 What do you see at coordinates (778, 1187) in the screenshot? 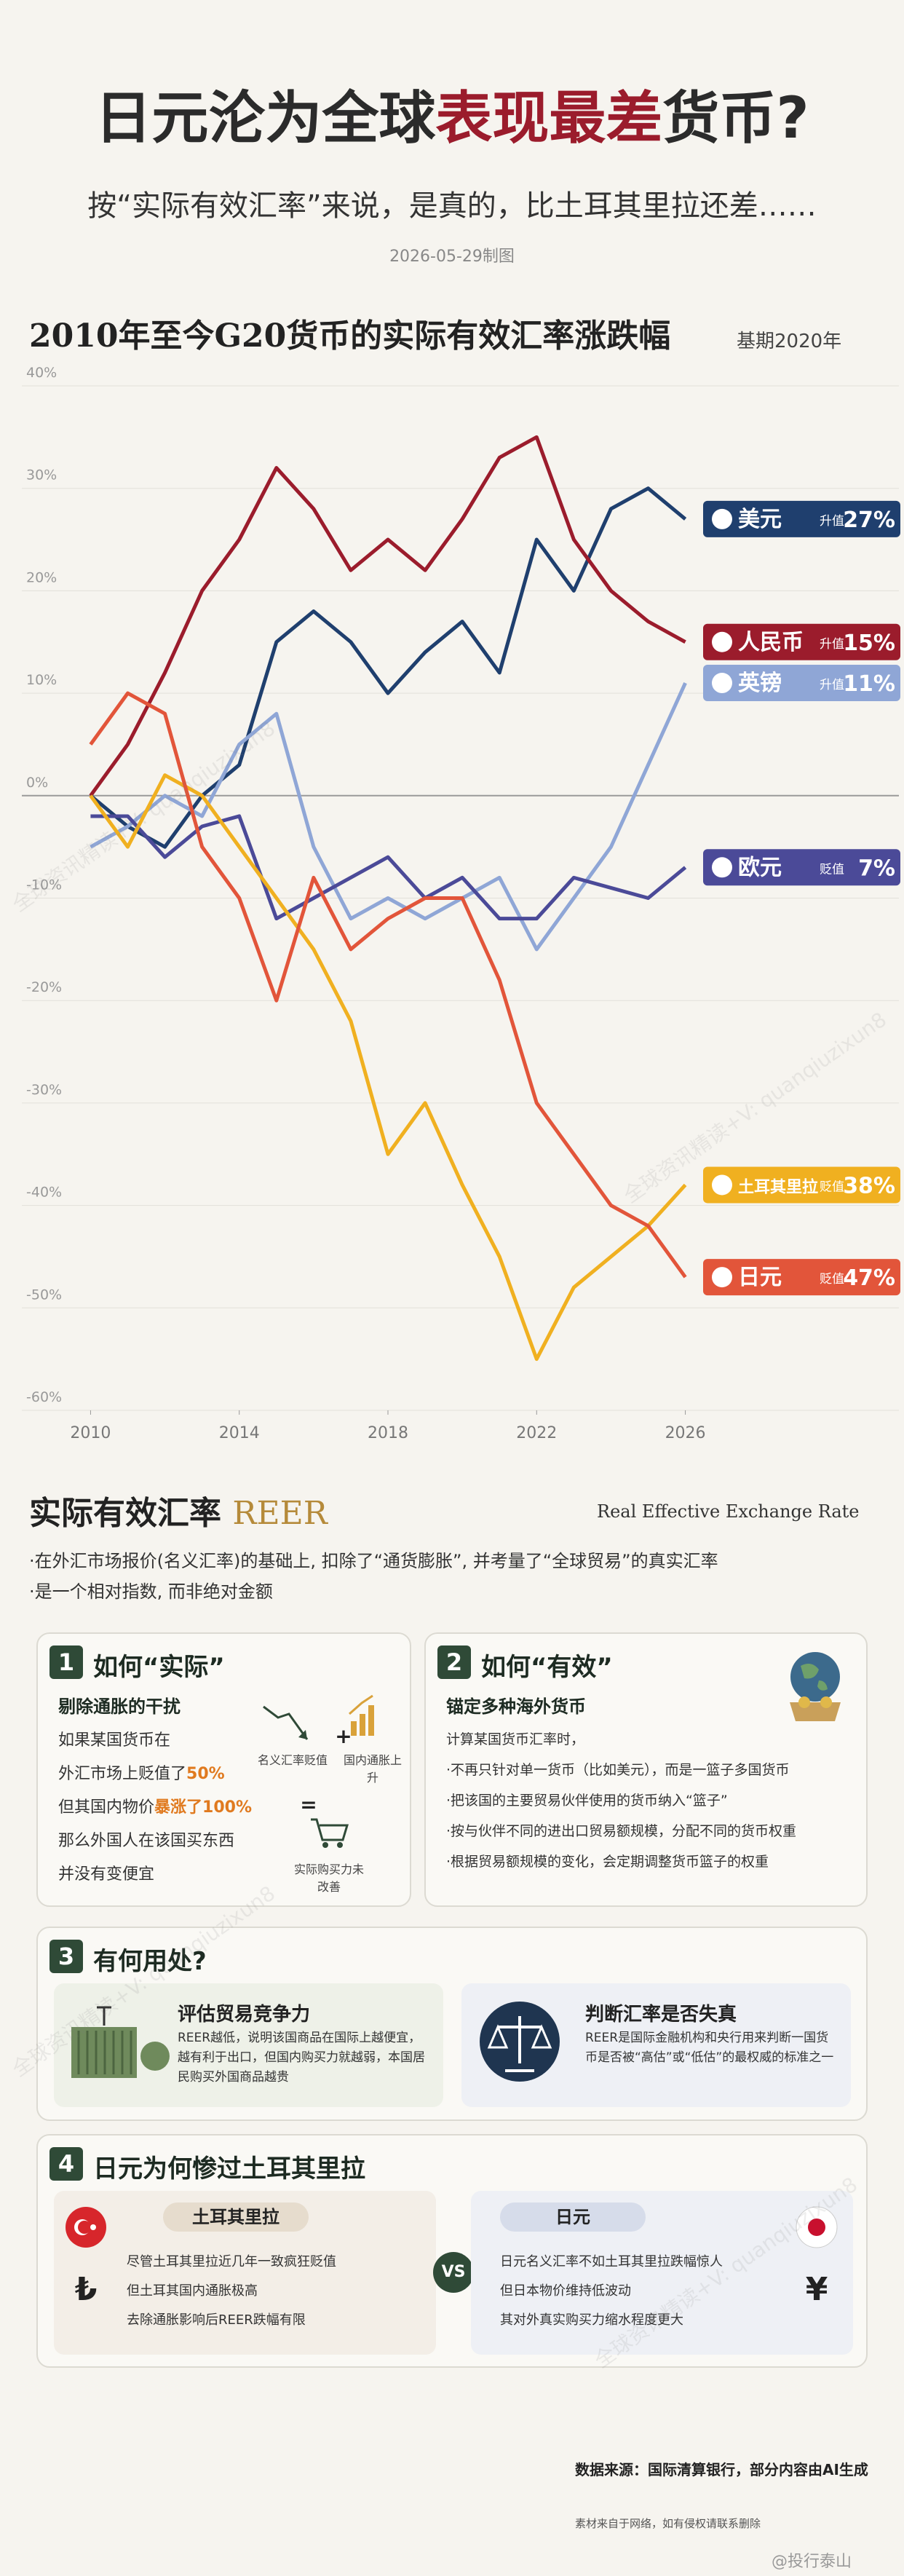
I see `legend-name: 土耳其里拉` at bounding box center [778, 1187].